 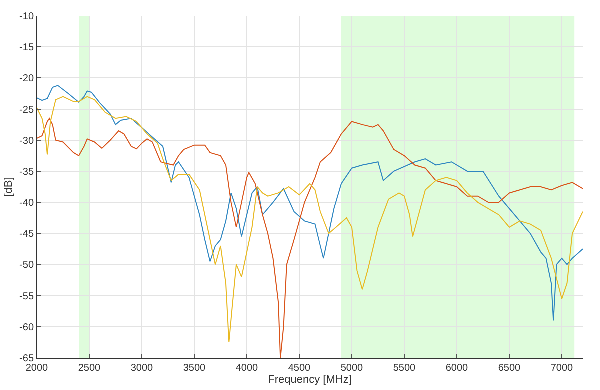 What do you see at coordinates (27, 172) in the screenshot?
I see `y-tick-label: -35` at bounding box center [27, 172].